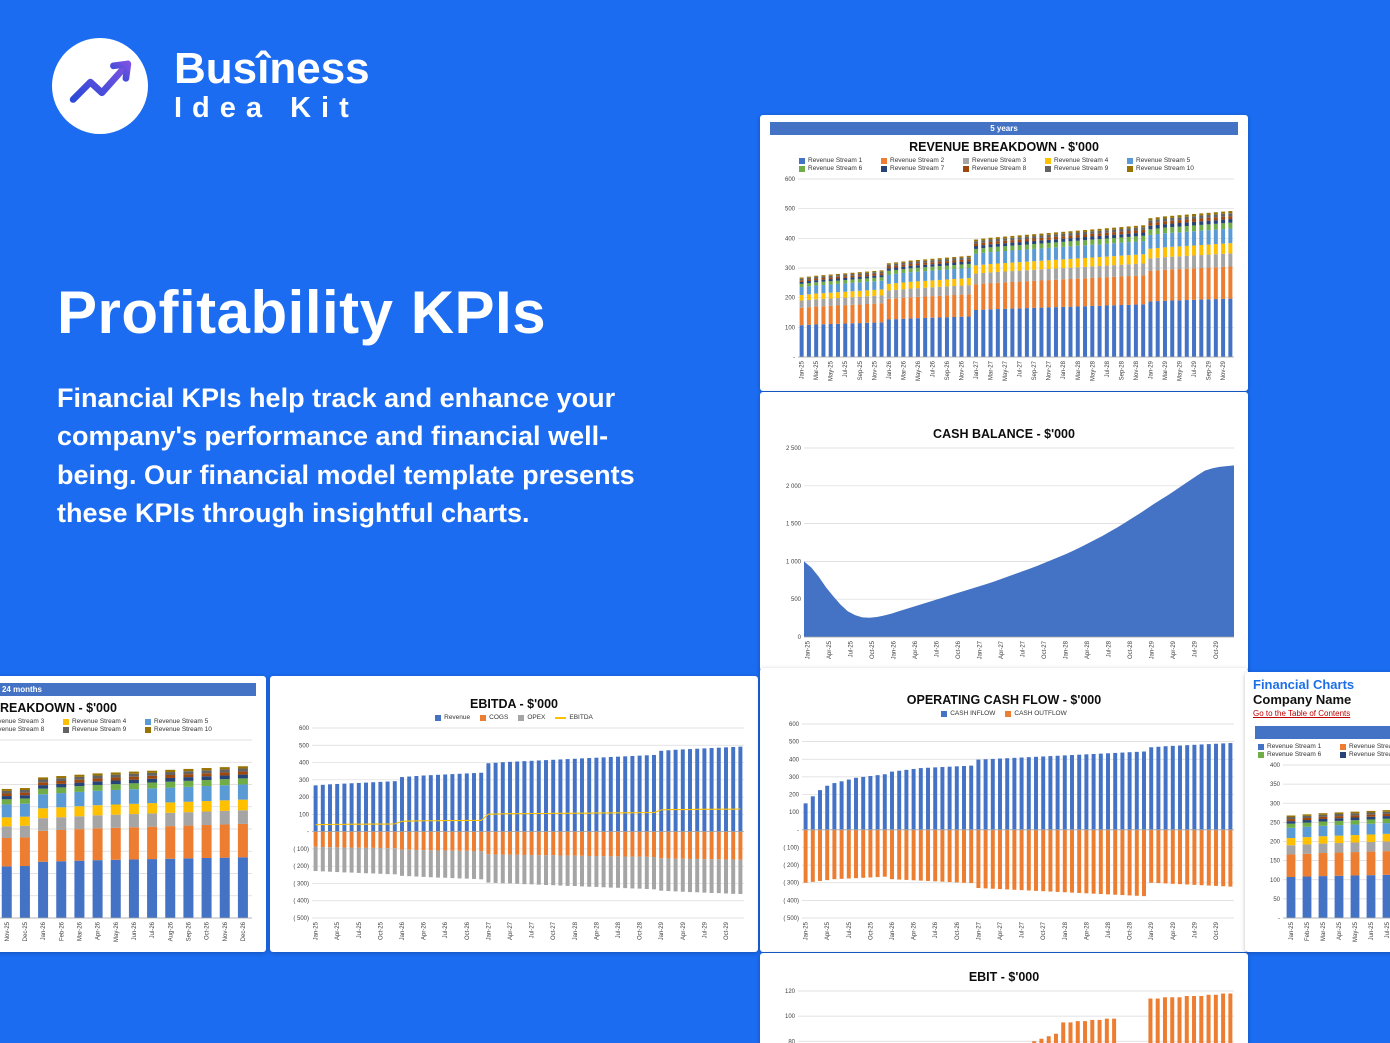  I want to click on svg-text: Apr-27, so click(511, 930).